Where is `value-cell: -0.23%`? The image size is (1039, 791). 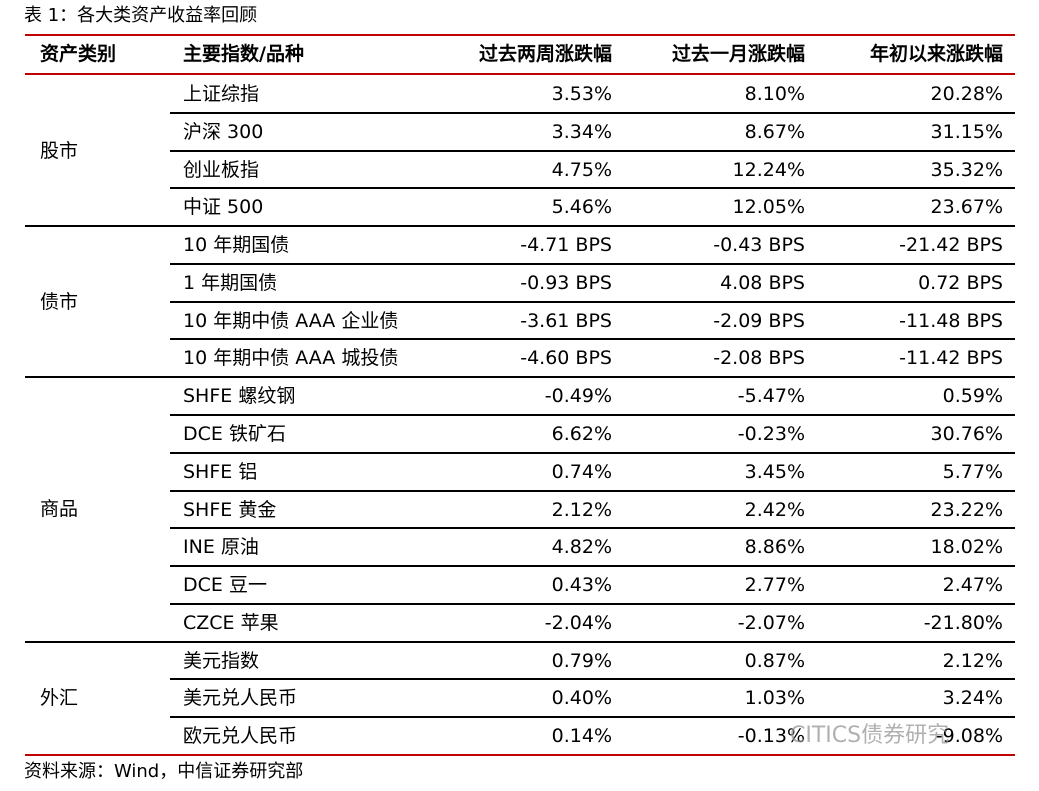 value-cell: -0.23% is located at coordinates (771, 434).